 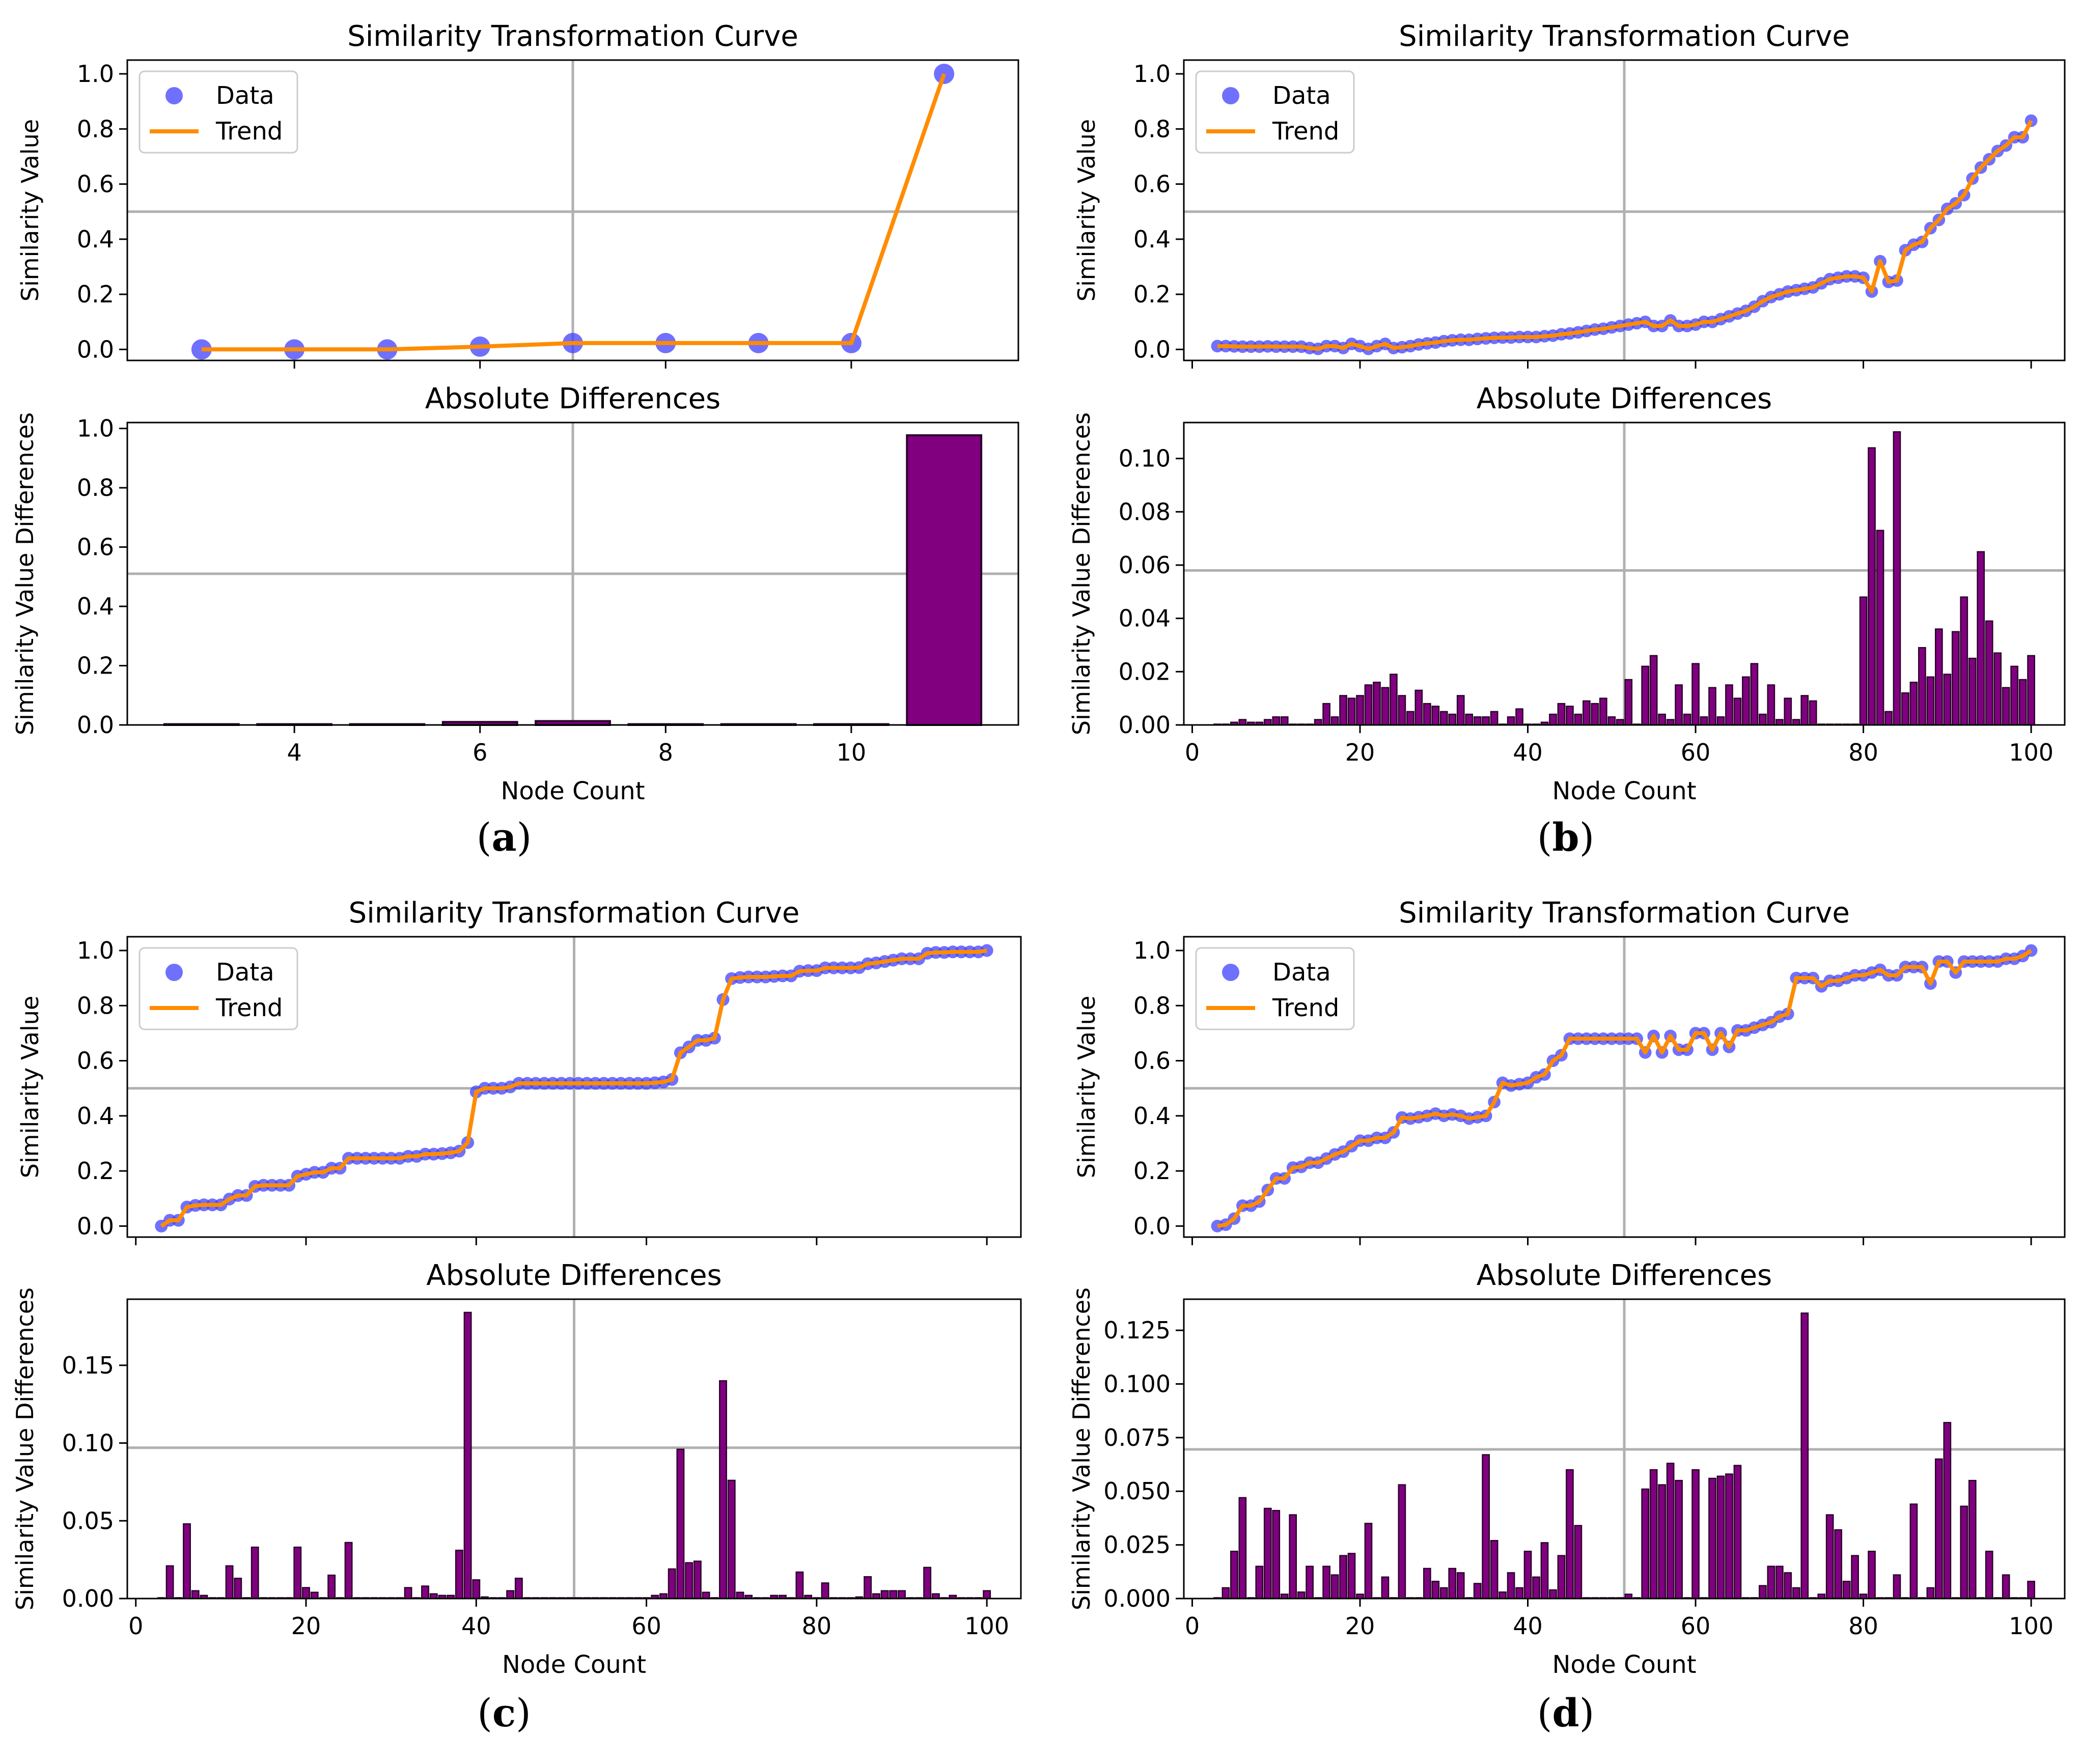 I want to click on y-tick-label: 0.10, so click(x=88, y=1443).